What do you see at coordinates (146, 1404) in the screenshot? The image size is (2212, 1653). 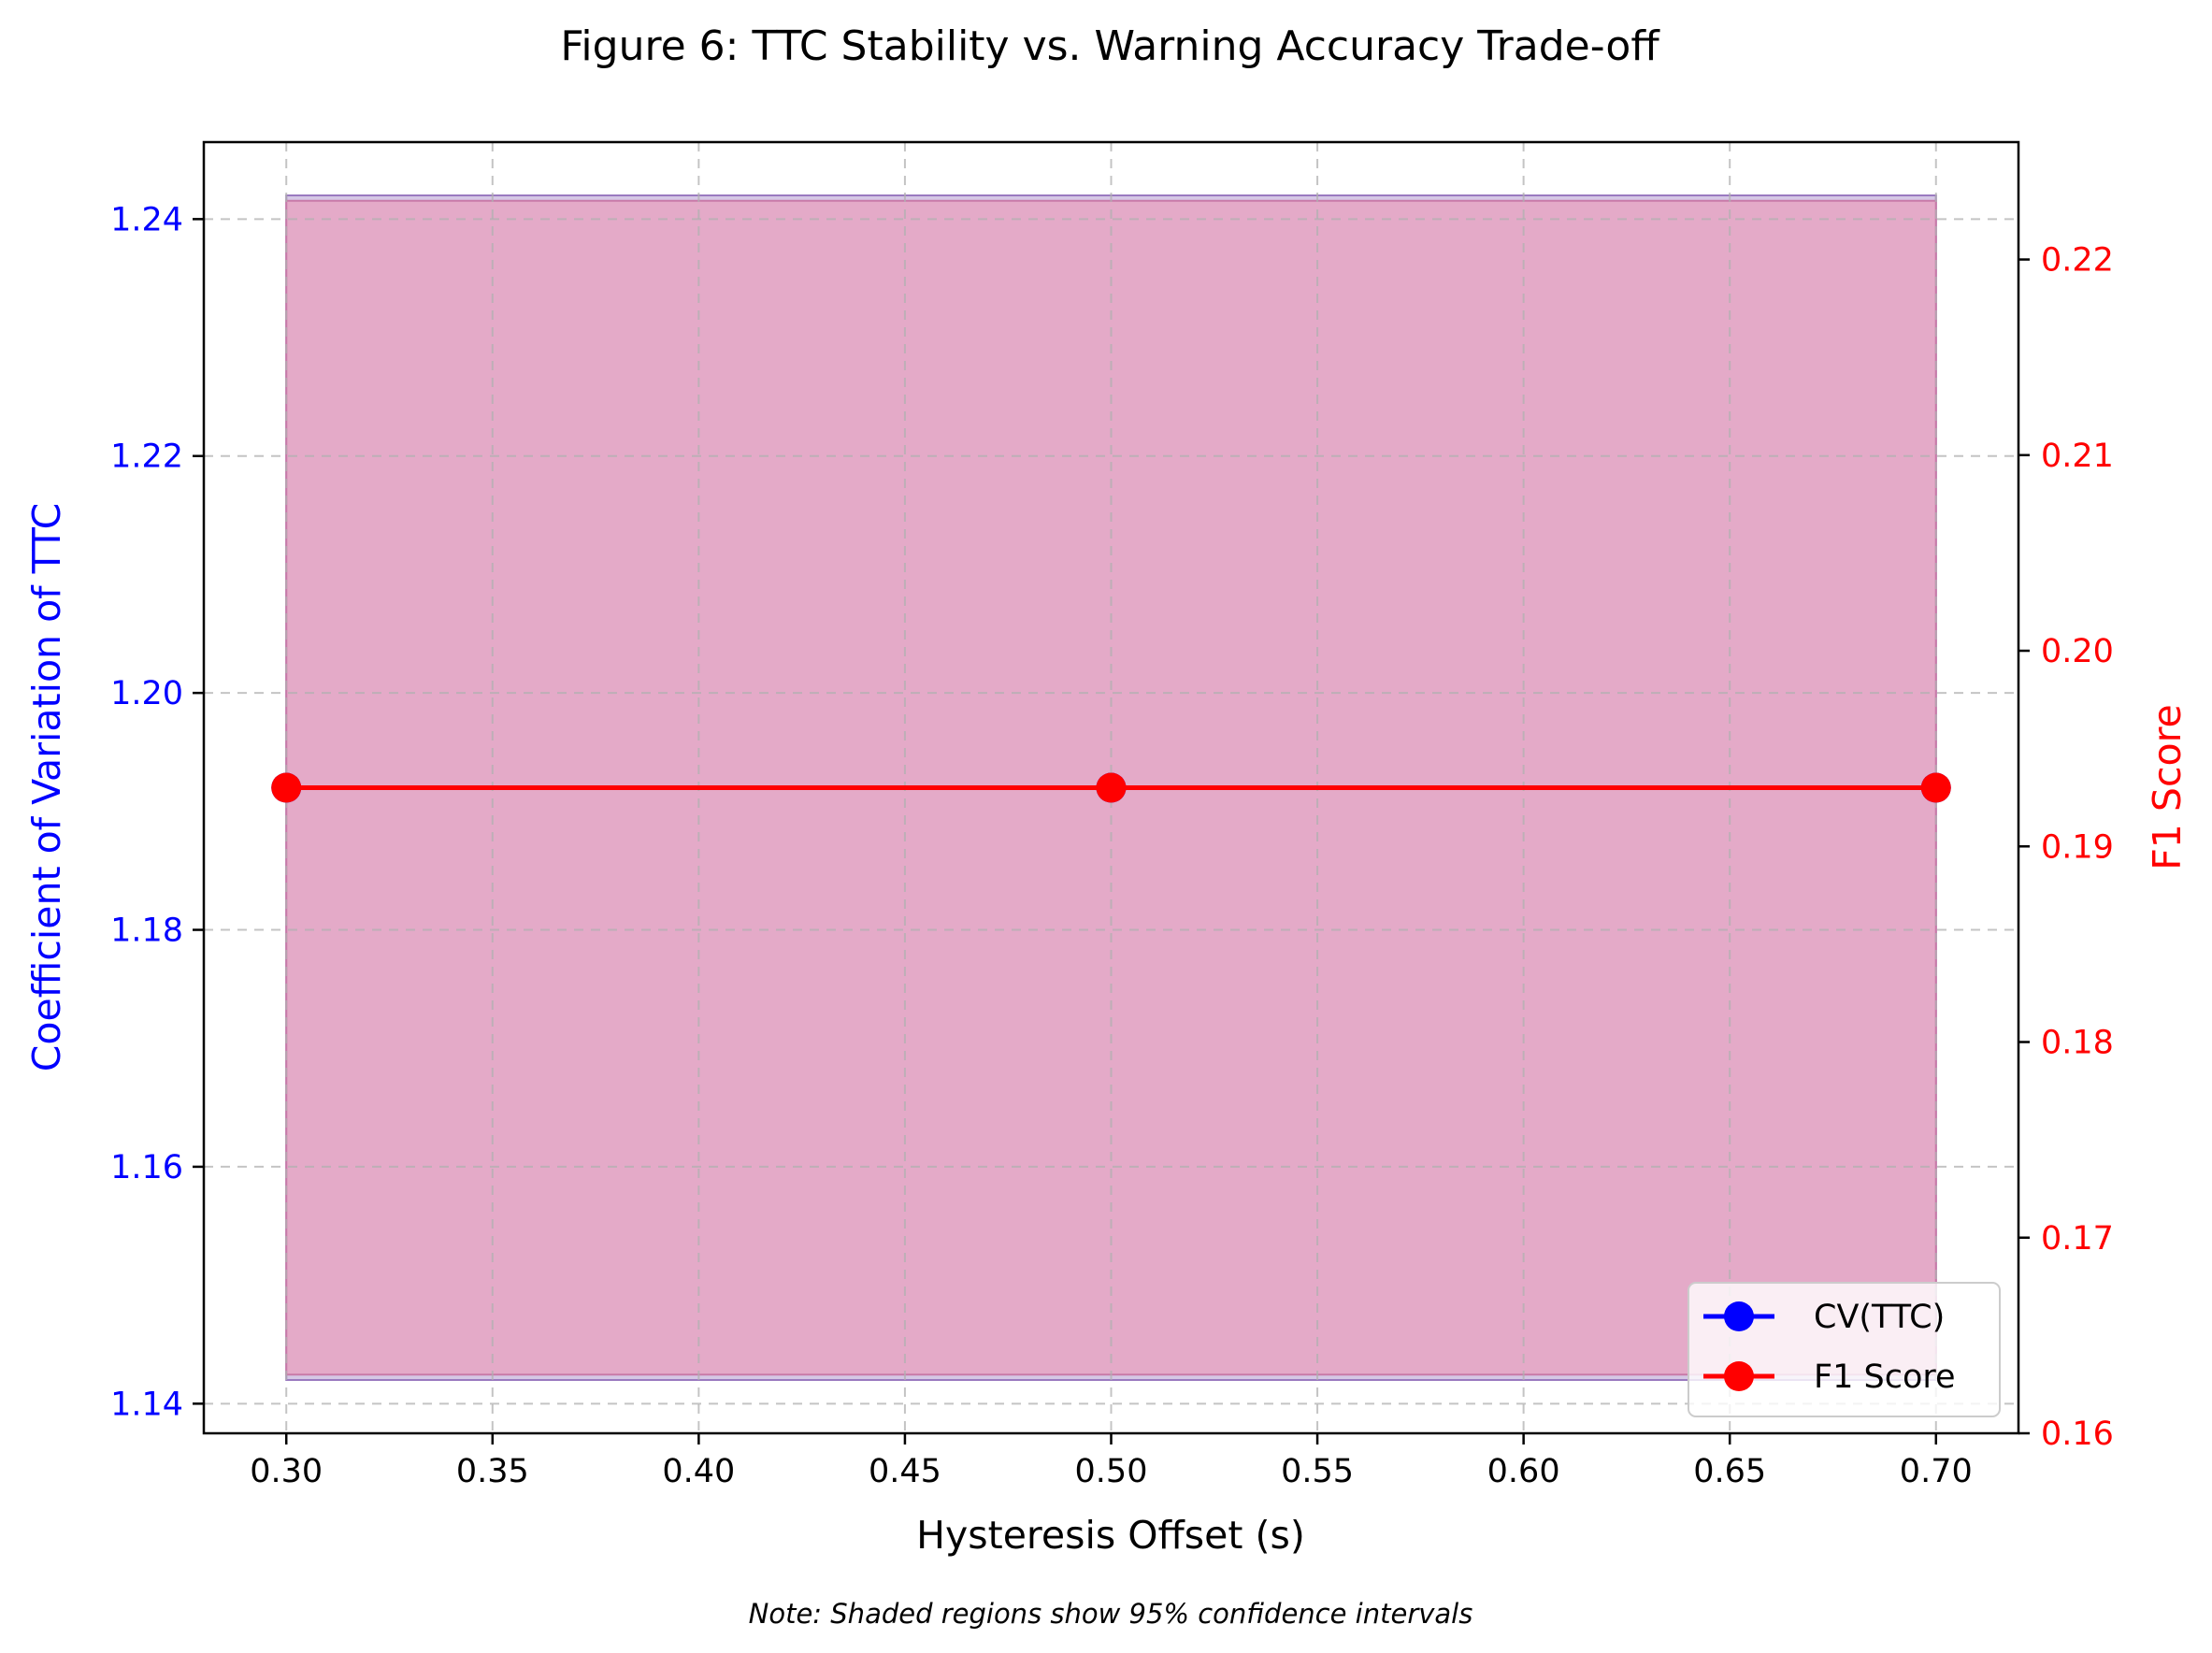 I see `y-left-tick-label: 1.14` at bounding box center [146, 1404].